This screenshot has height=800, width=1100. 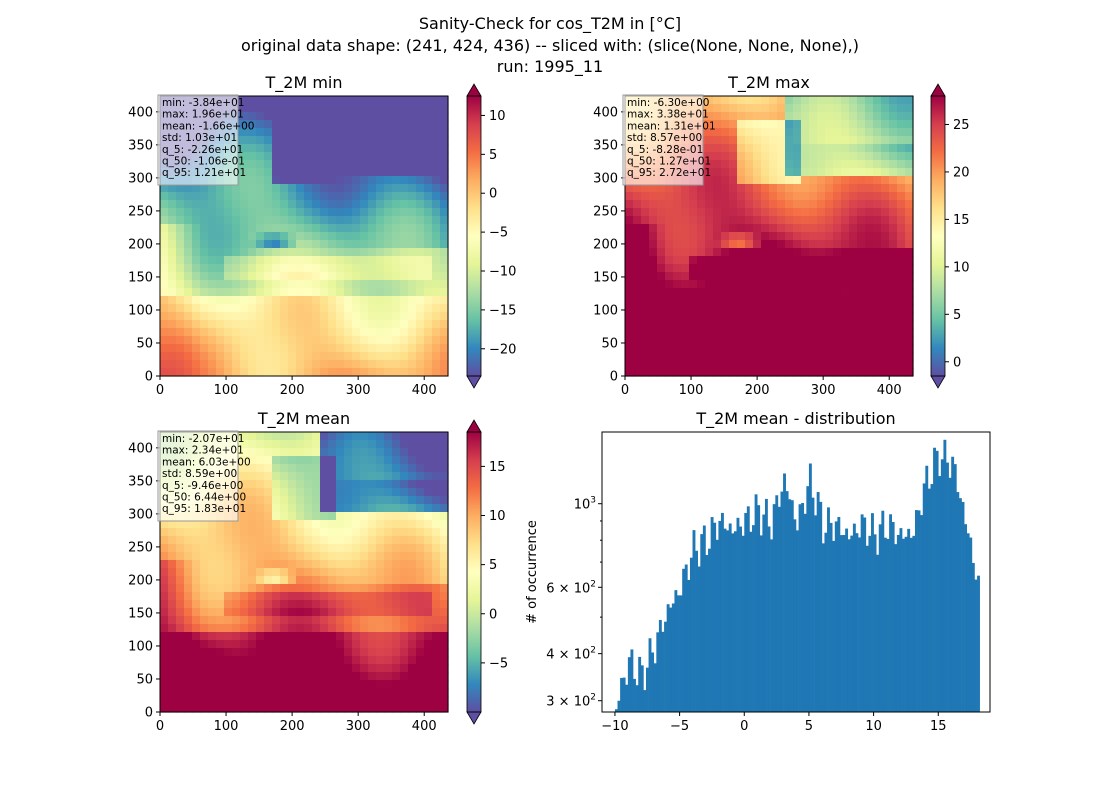 What do you see at coordinates (668, 103) in the screenshot?
I see `stats-line: min: -6.30e+00` at bounding box center [668, 103].